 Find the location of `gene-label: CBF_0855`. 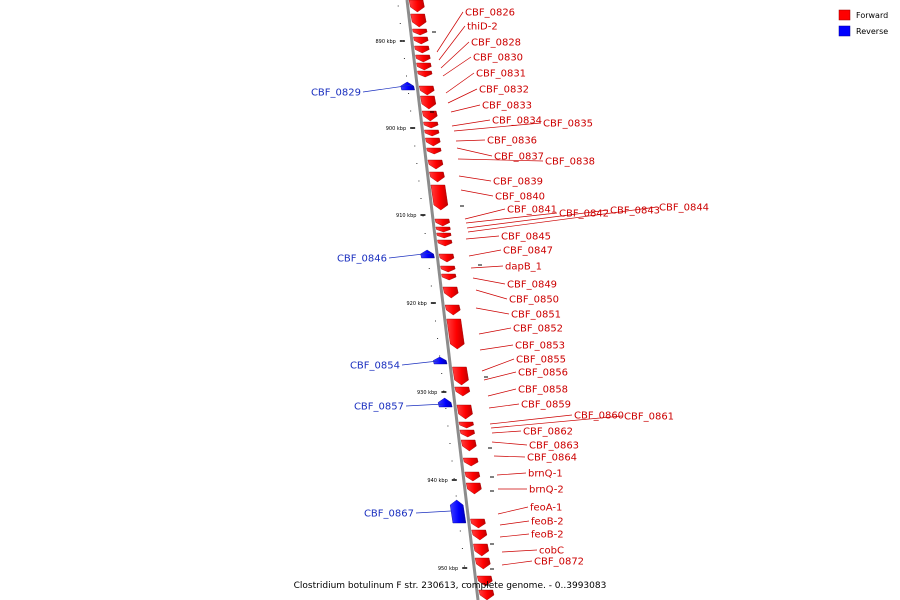

gene-label: CBF_0855 is located at coordinates (541, 360).